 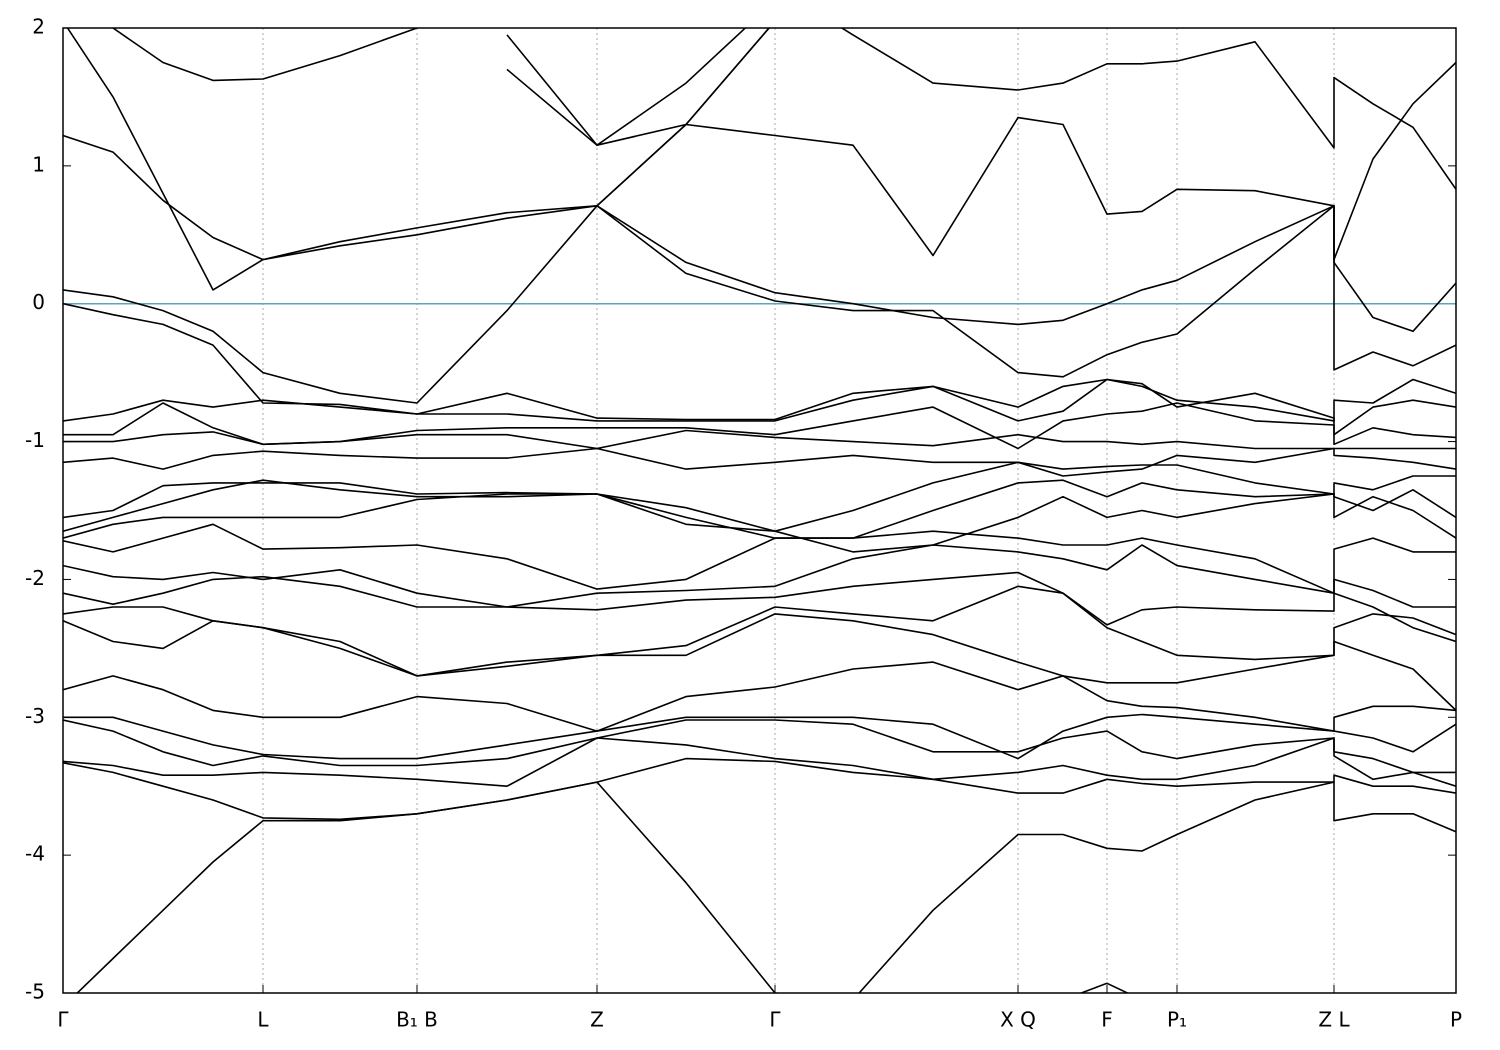 I want to click on y-tick-label: -2, so click(x=35, y=578).